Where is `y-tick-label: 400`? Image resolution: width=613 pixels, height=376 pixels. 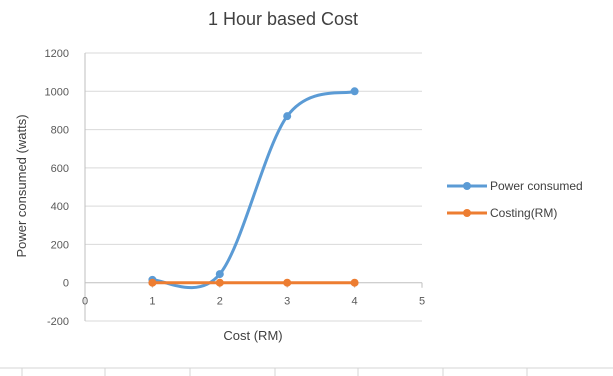
y-tick-label: 400 is located at coordinates (60, 207).